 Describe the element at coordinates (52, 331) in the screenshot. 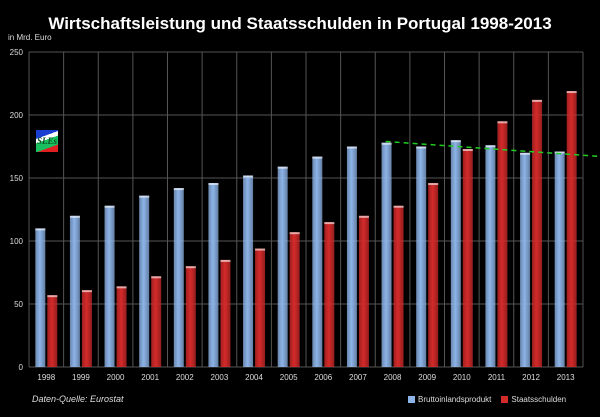

I see `bar-staatsschulden-1998` at that location.